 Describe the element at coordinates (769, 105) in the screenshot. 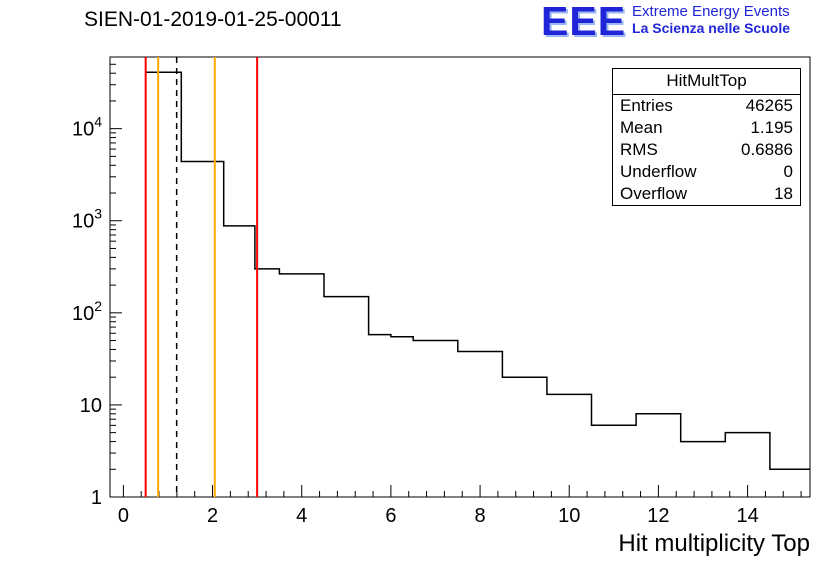

I see `stats-value: 46265` at that location.